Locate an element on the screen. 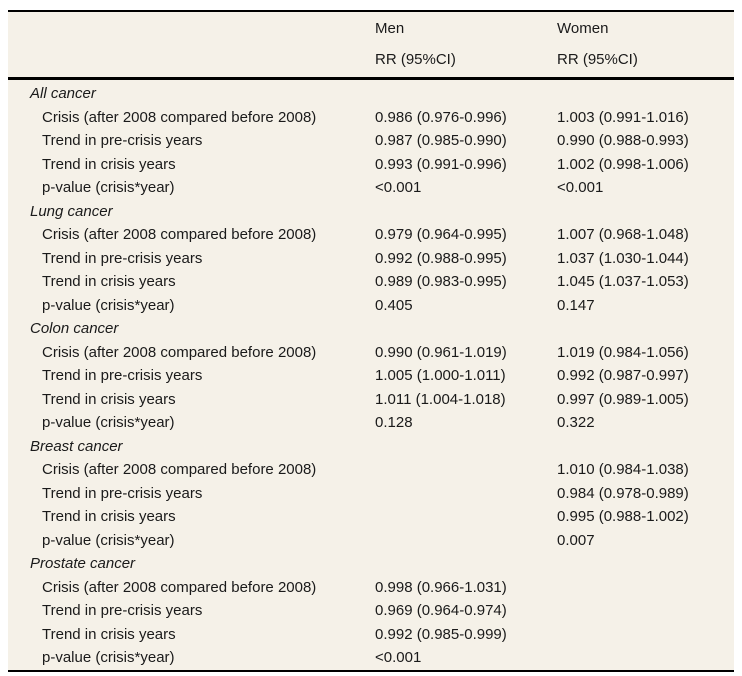 This screenshot has height=676, width=742. women-column-label: Women is located at coordinates (583, 28).